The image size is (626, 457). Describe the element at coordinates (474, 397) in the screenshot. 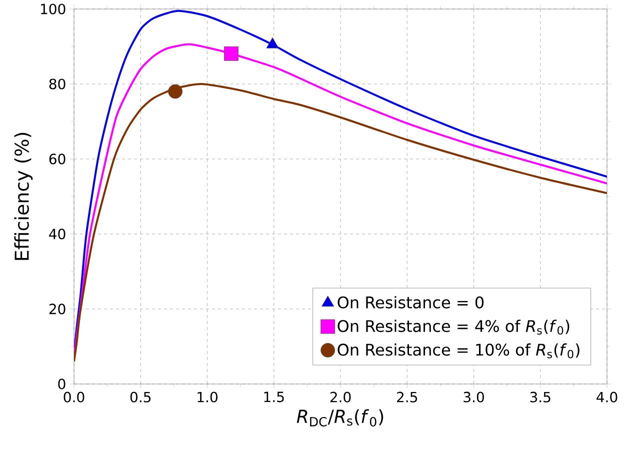

I see `x-tick-label: 3.0` at that location.